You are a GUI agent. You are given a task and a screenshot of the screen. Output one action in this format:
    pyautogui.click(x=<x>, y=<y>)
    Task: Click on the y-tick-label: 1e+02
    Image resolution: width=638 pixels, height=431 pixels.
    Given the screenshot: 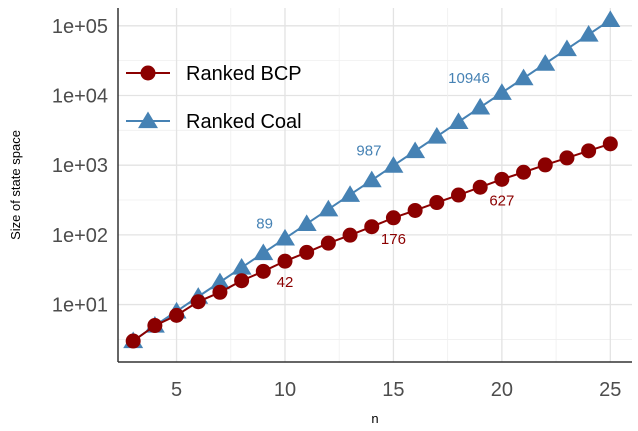 What is the action you would take?
    pyautogui.click(x=80, y=236)
    